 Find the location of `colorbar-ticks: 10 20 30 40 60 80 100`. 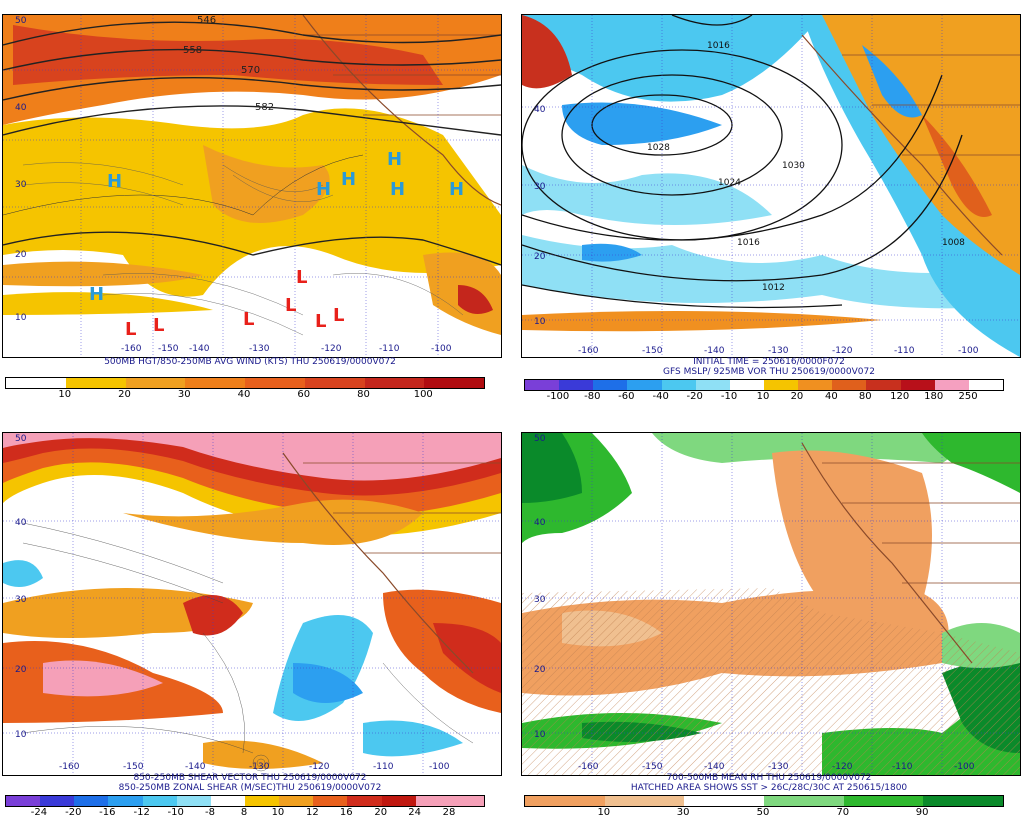

colorbar-ticks: 10 20 30 40 60 80 100 is located at coordinates (244, 395).